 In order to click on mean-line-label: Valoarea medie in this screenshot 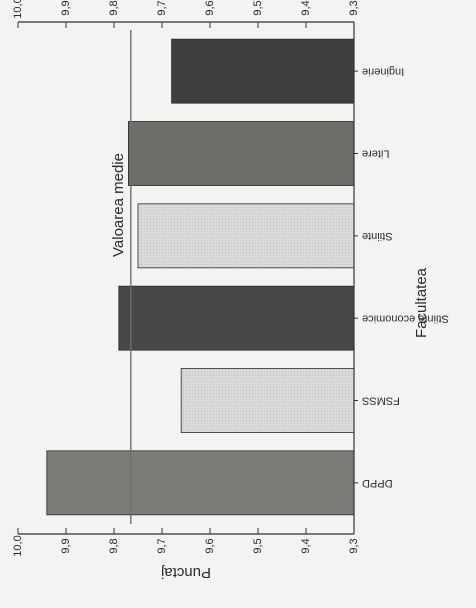, I will do `click(118, 205)`.